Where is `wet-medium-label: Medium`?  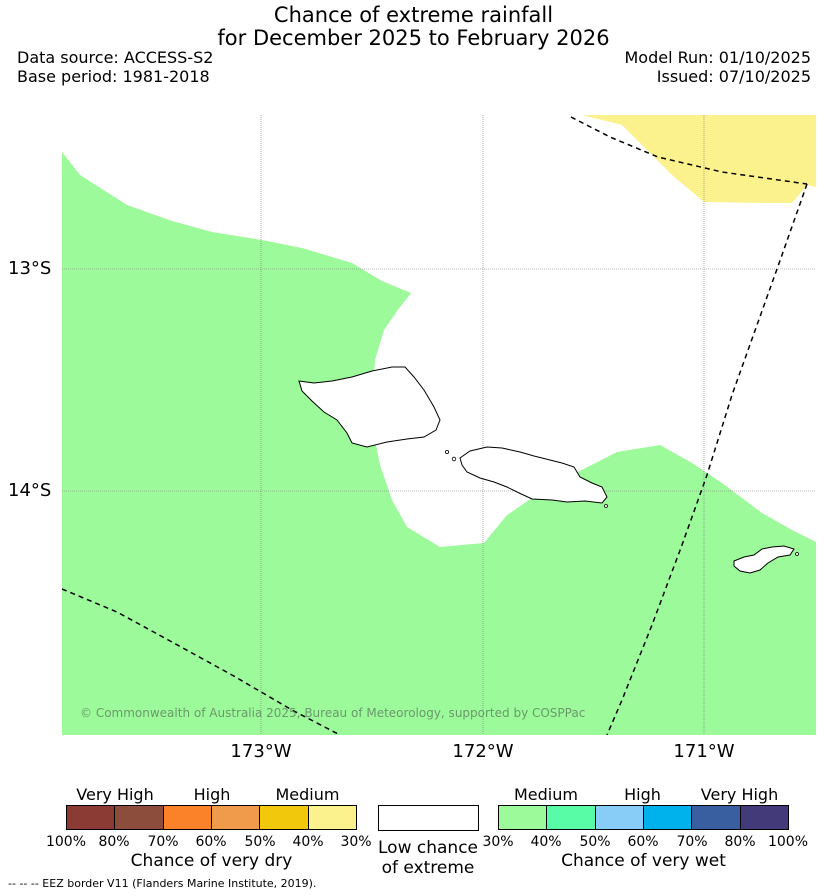 wet-medium-label: Medium is located at coordinates (546, 794).